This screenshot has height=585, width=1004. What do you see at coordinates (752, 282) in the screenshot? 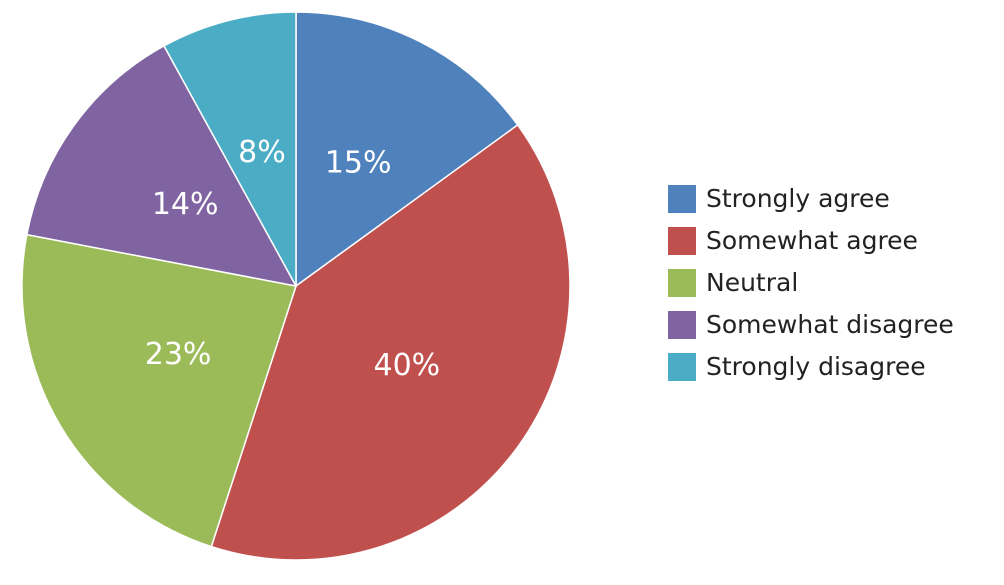
I see `legend-label: Neutral` at bounding box center [752, 282].